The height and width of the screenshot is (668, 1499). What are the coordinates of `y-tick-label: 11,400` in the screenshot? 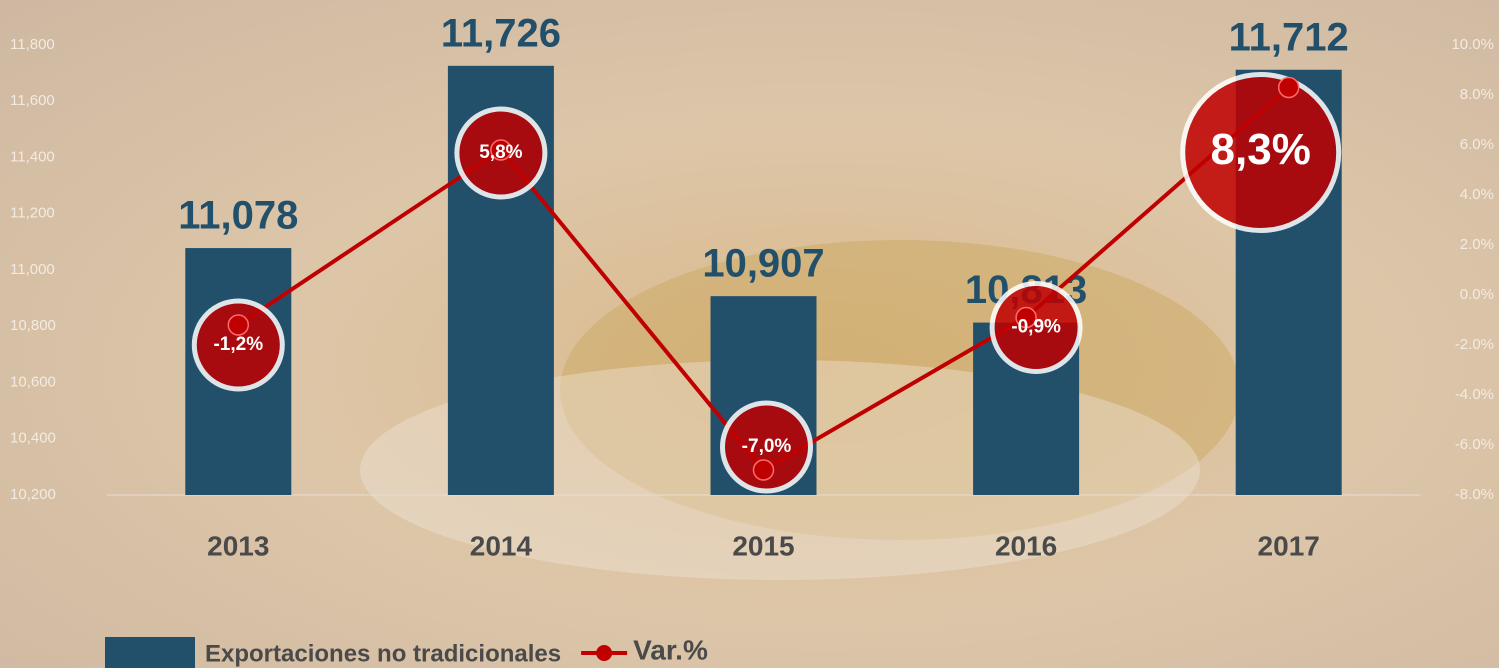 It's located at (32, 156).